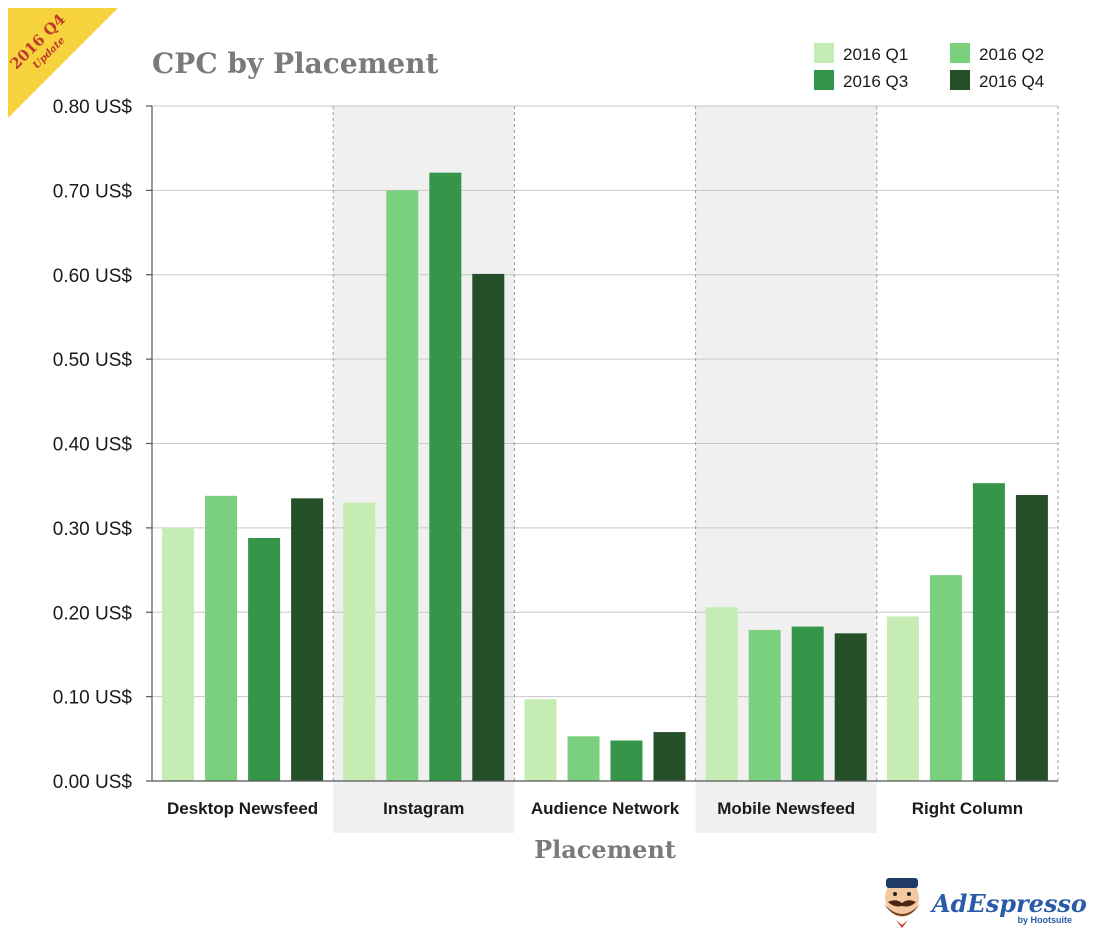 Image resolution: width=1112 pixels, height=942 pixels. I want to click on y-tick-label: 0.70 US$, so click(93, 191).